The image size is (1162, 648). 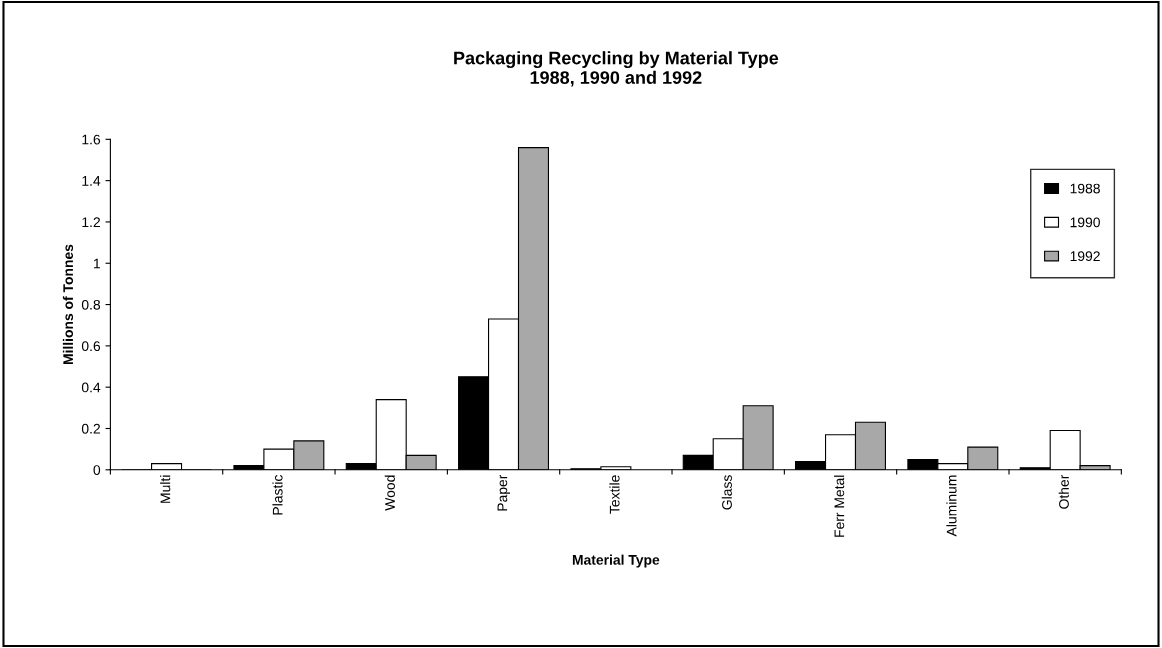 What do you see at coordinates (97, 470) in the screenshot?
I see `y-tick-label: 0` at bounding box center [97, 470].